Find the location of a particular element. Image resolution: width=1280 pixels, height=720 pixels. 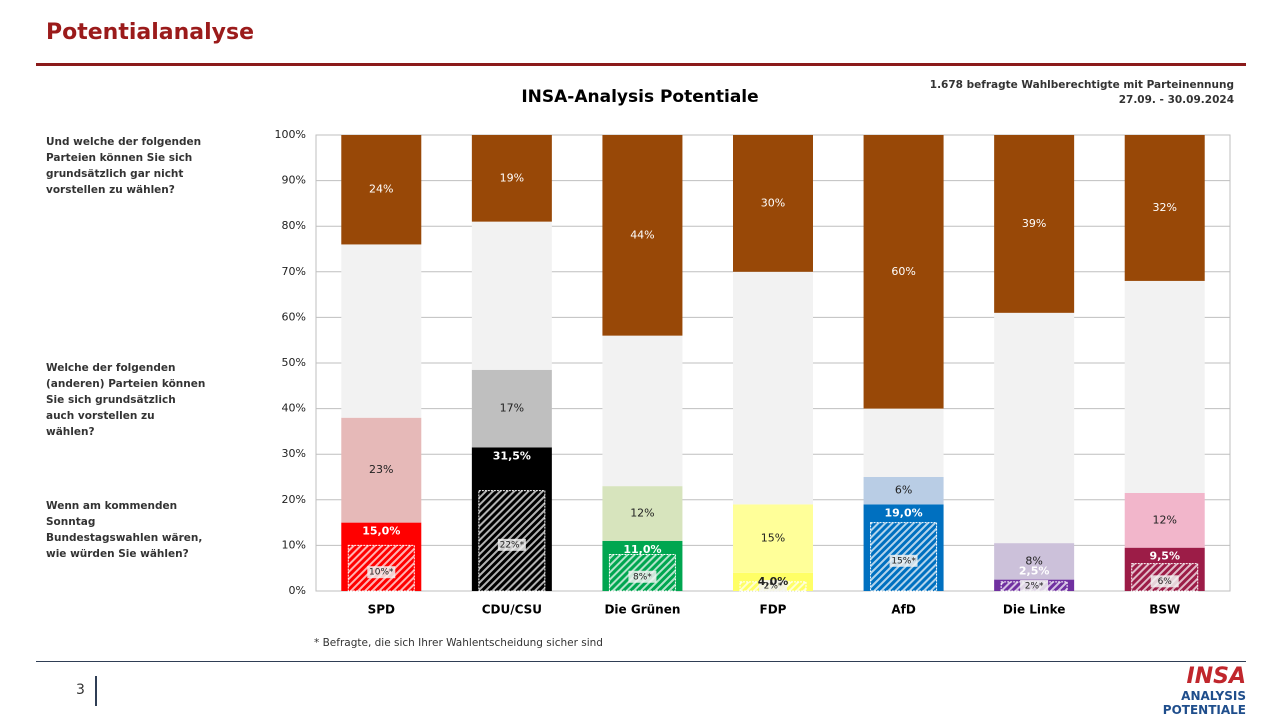

x-tick-label: SPD is located at coordinates (381, 610).